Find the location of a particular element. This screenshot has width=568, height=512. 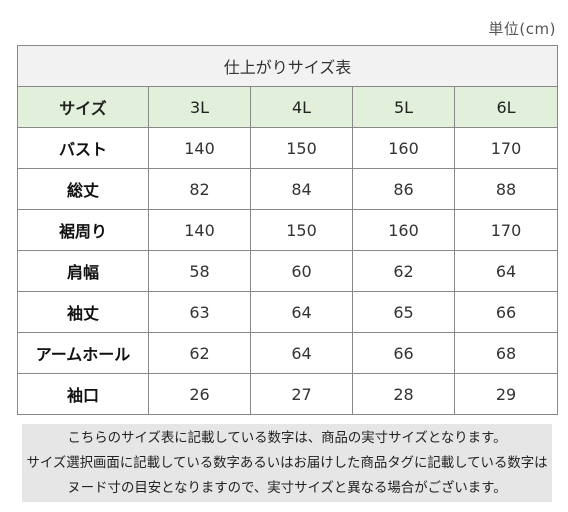

cell-bust-3l: 140 is located at coordinates (199, 148).